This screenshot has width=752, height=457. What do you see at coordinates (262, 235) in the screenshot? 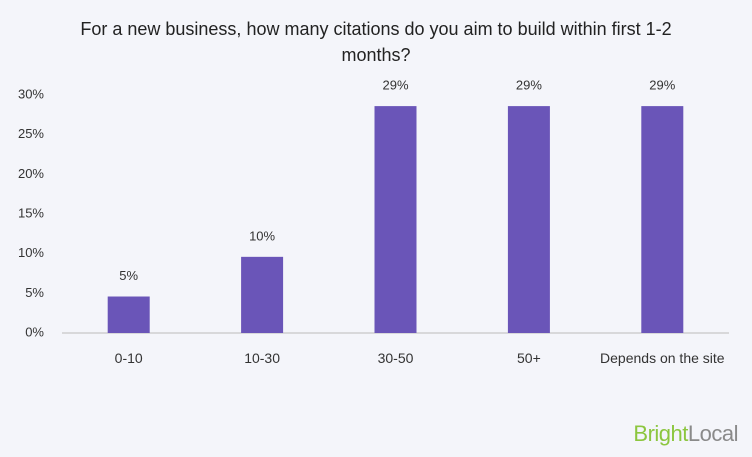
I see `value-label: 10%` at bounding box center [262, 235].